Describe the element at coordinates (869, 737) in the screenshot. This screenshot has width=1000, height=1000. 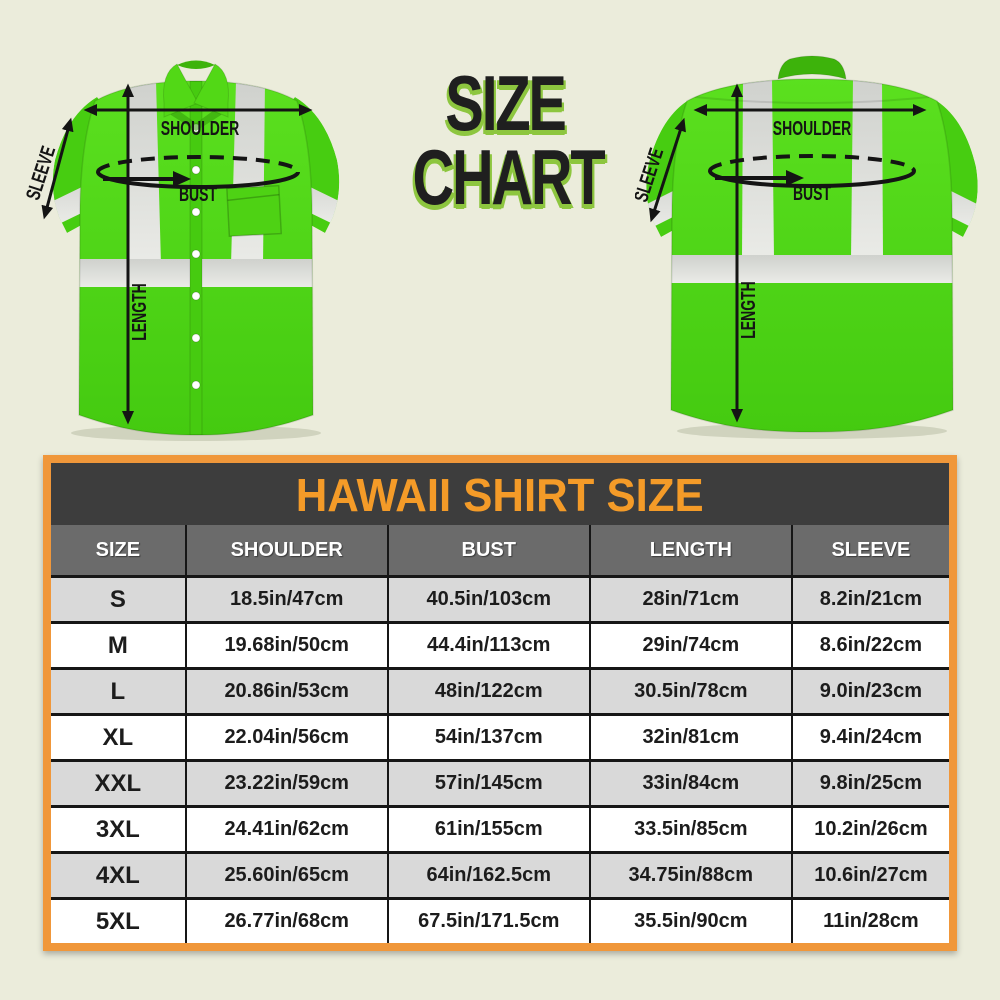
I see `measure-cell: 9.4in/24cm` at that location.